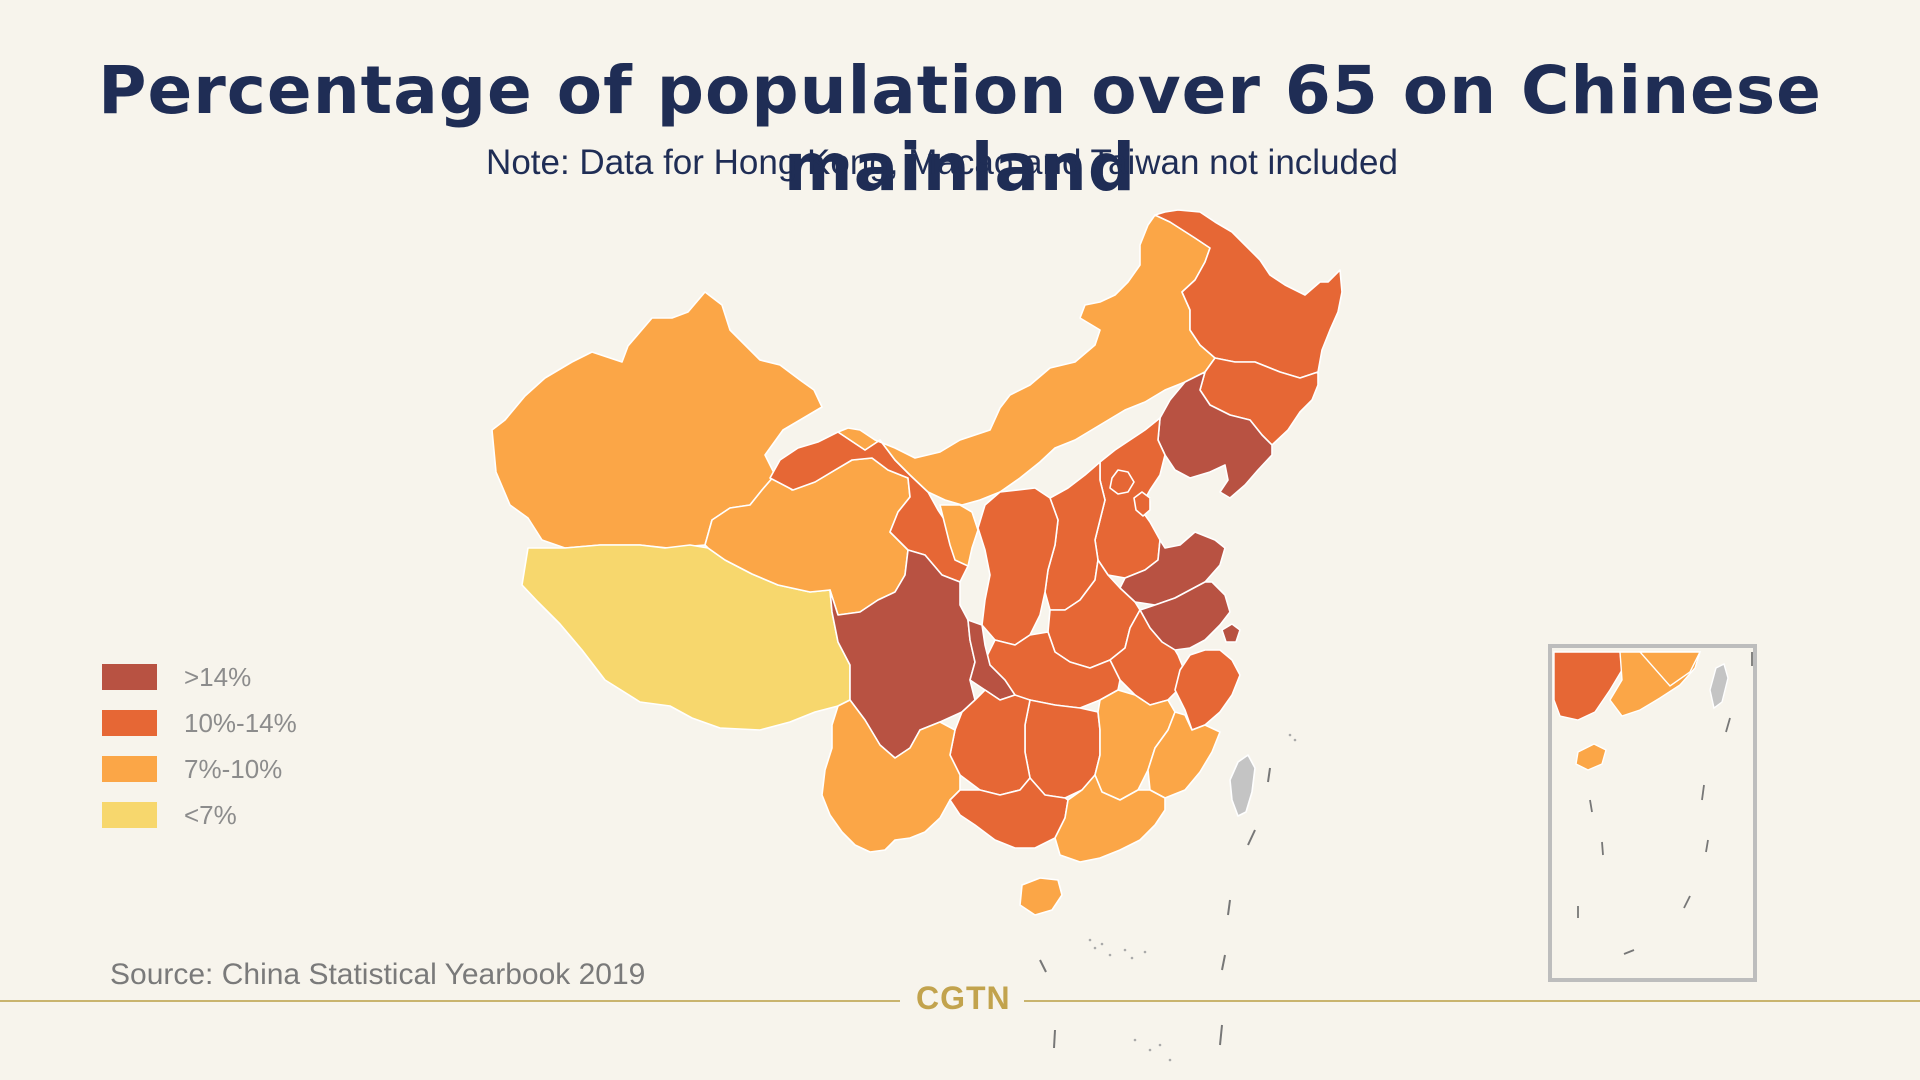 The width and height of the screenshot is (1920, 1080). Describe the element at coordinates (1184, 755) in the screenshot. I see `region-fujian` at that location.